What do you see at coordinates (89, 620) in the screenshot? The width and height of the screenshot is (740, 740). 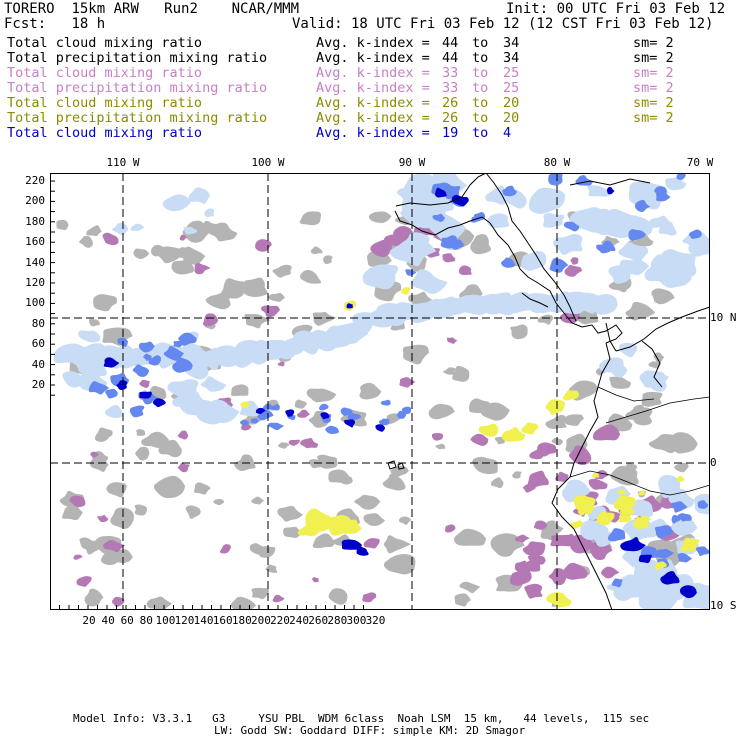 I see `x-tick-label: 20` at bounding box center [89, 620].